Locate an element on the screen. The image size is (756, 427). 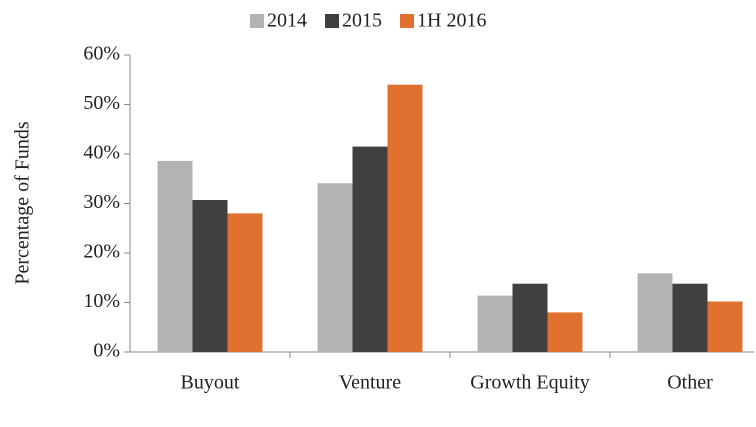
x-tick-label: Buyout is located at coordinates (210, 383).